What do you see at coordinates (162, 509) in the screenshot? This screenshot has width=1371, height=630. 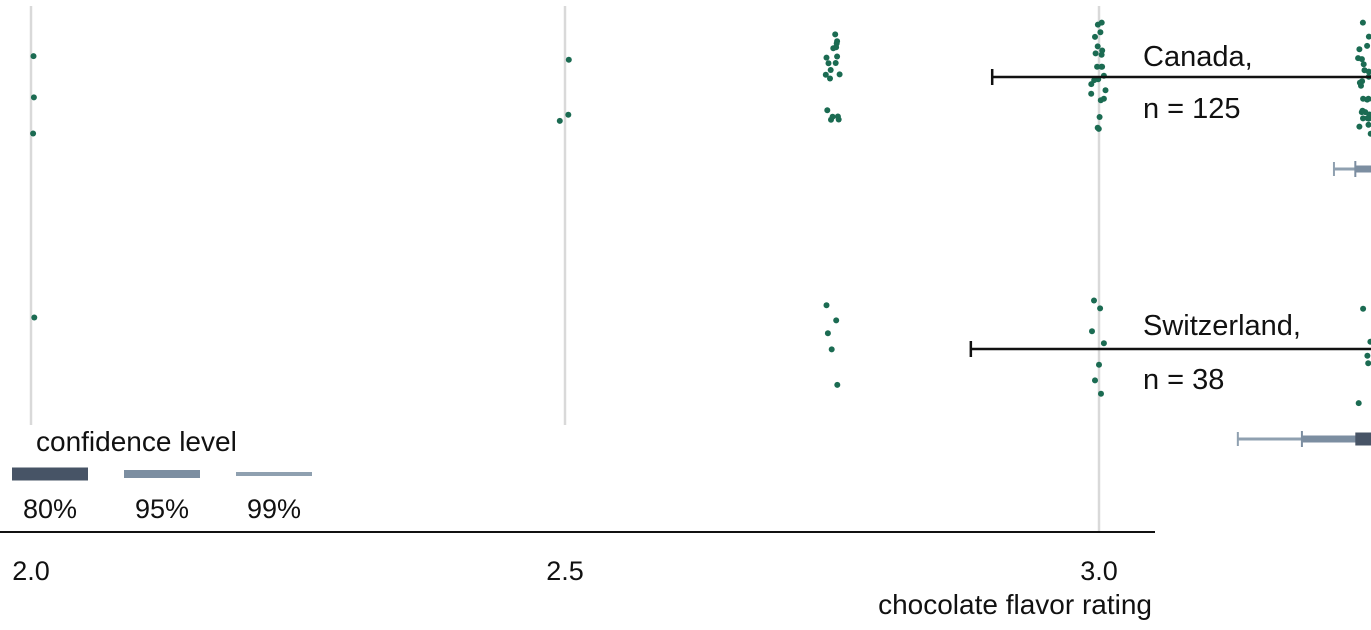 I see `legend-label-95: 95%` at bounding box center [162, 509].